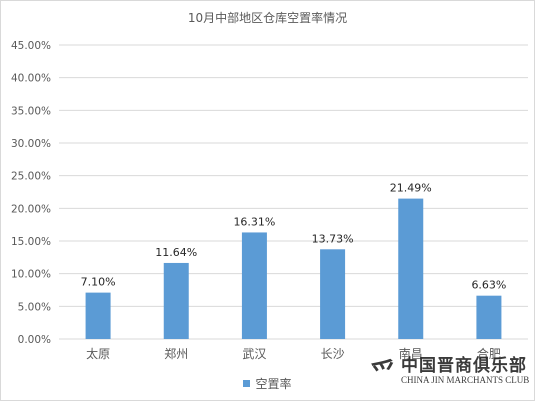  Describe the element at coordinates (465, 380) in the screenshot. I see `watermark-english-text: CHINA JIN MARCHANTS CLUB` at that location.